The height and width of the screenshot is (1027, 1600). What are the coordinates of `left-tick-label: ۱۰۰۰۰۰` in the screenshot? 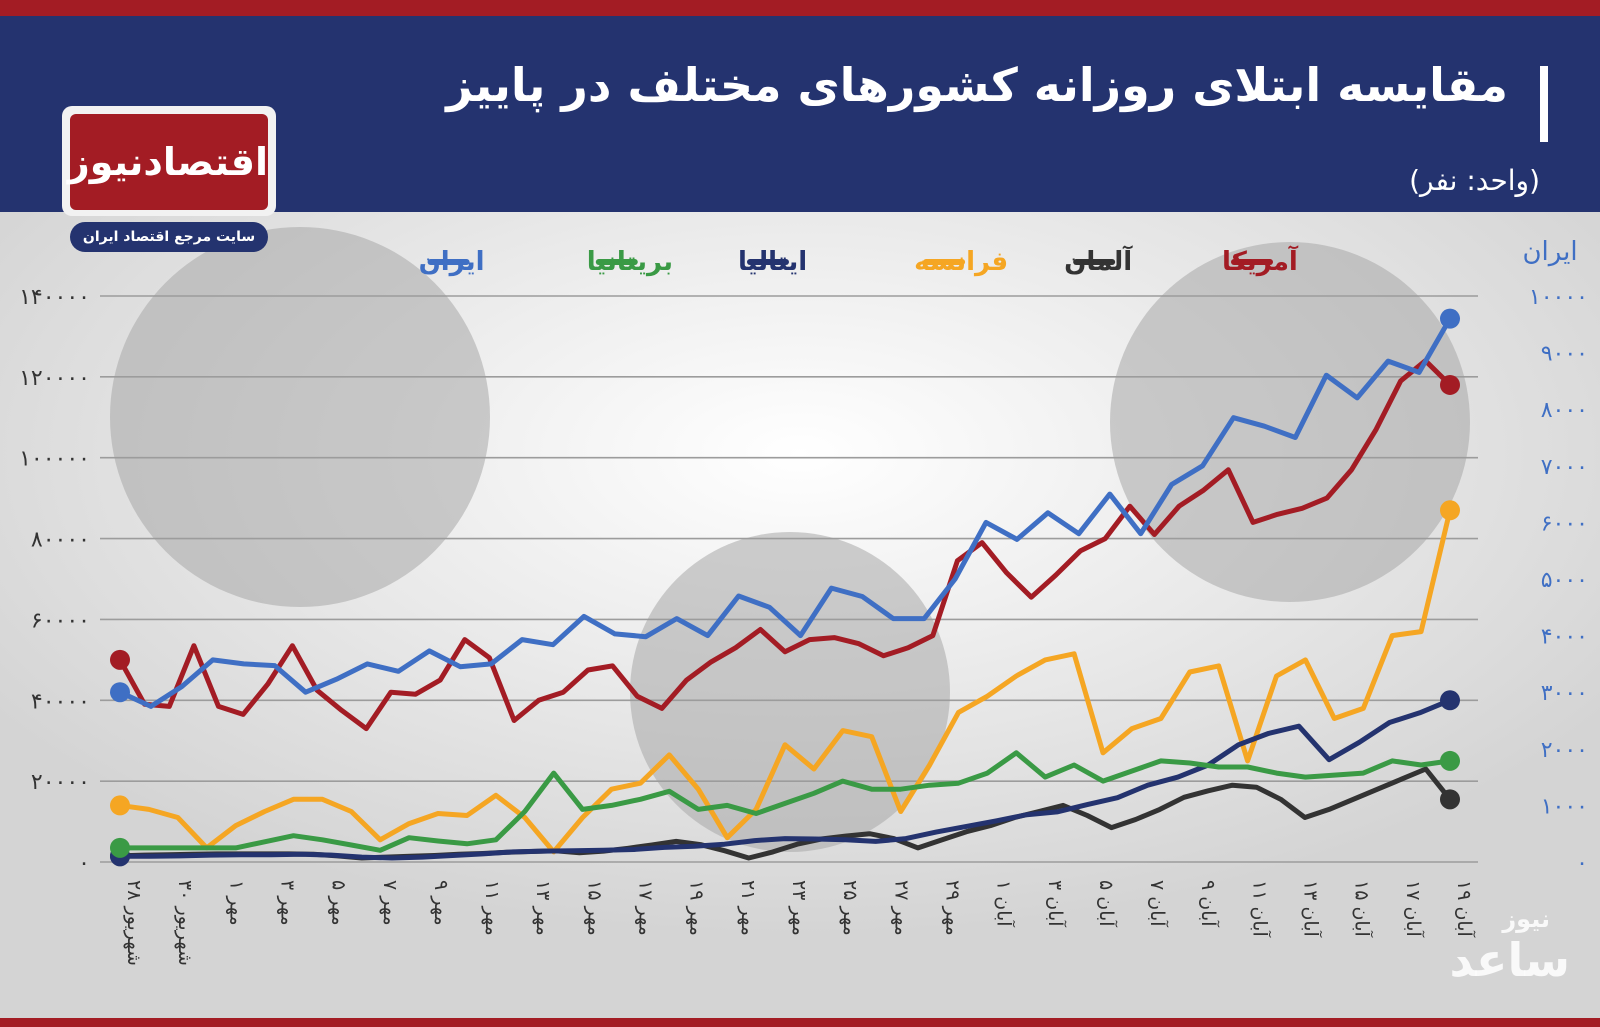 It's located at (54, 459).